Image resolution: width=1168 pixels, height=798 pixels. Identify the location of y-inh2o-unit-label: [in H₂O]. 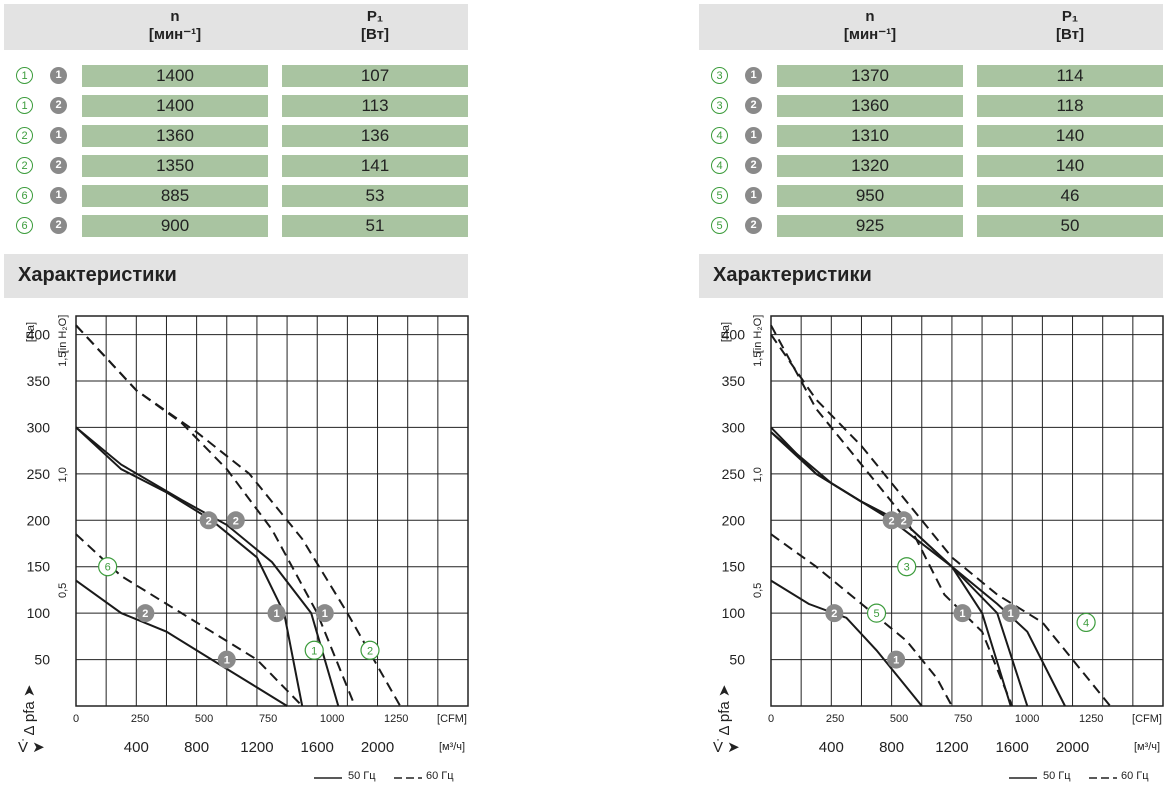
(63, 334).